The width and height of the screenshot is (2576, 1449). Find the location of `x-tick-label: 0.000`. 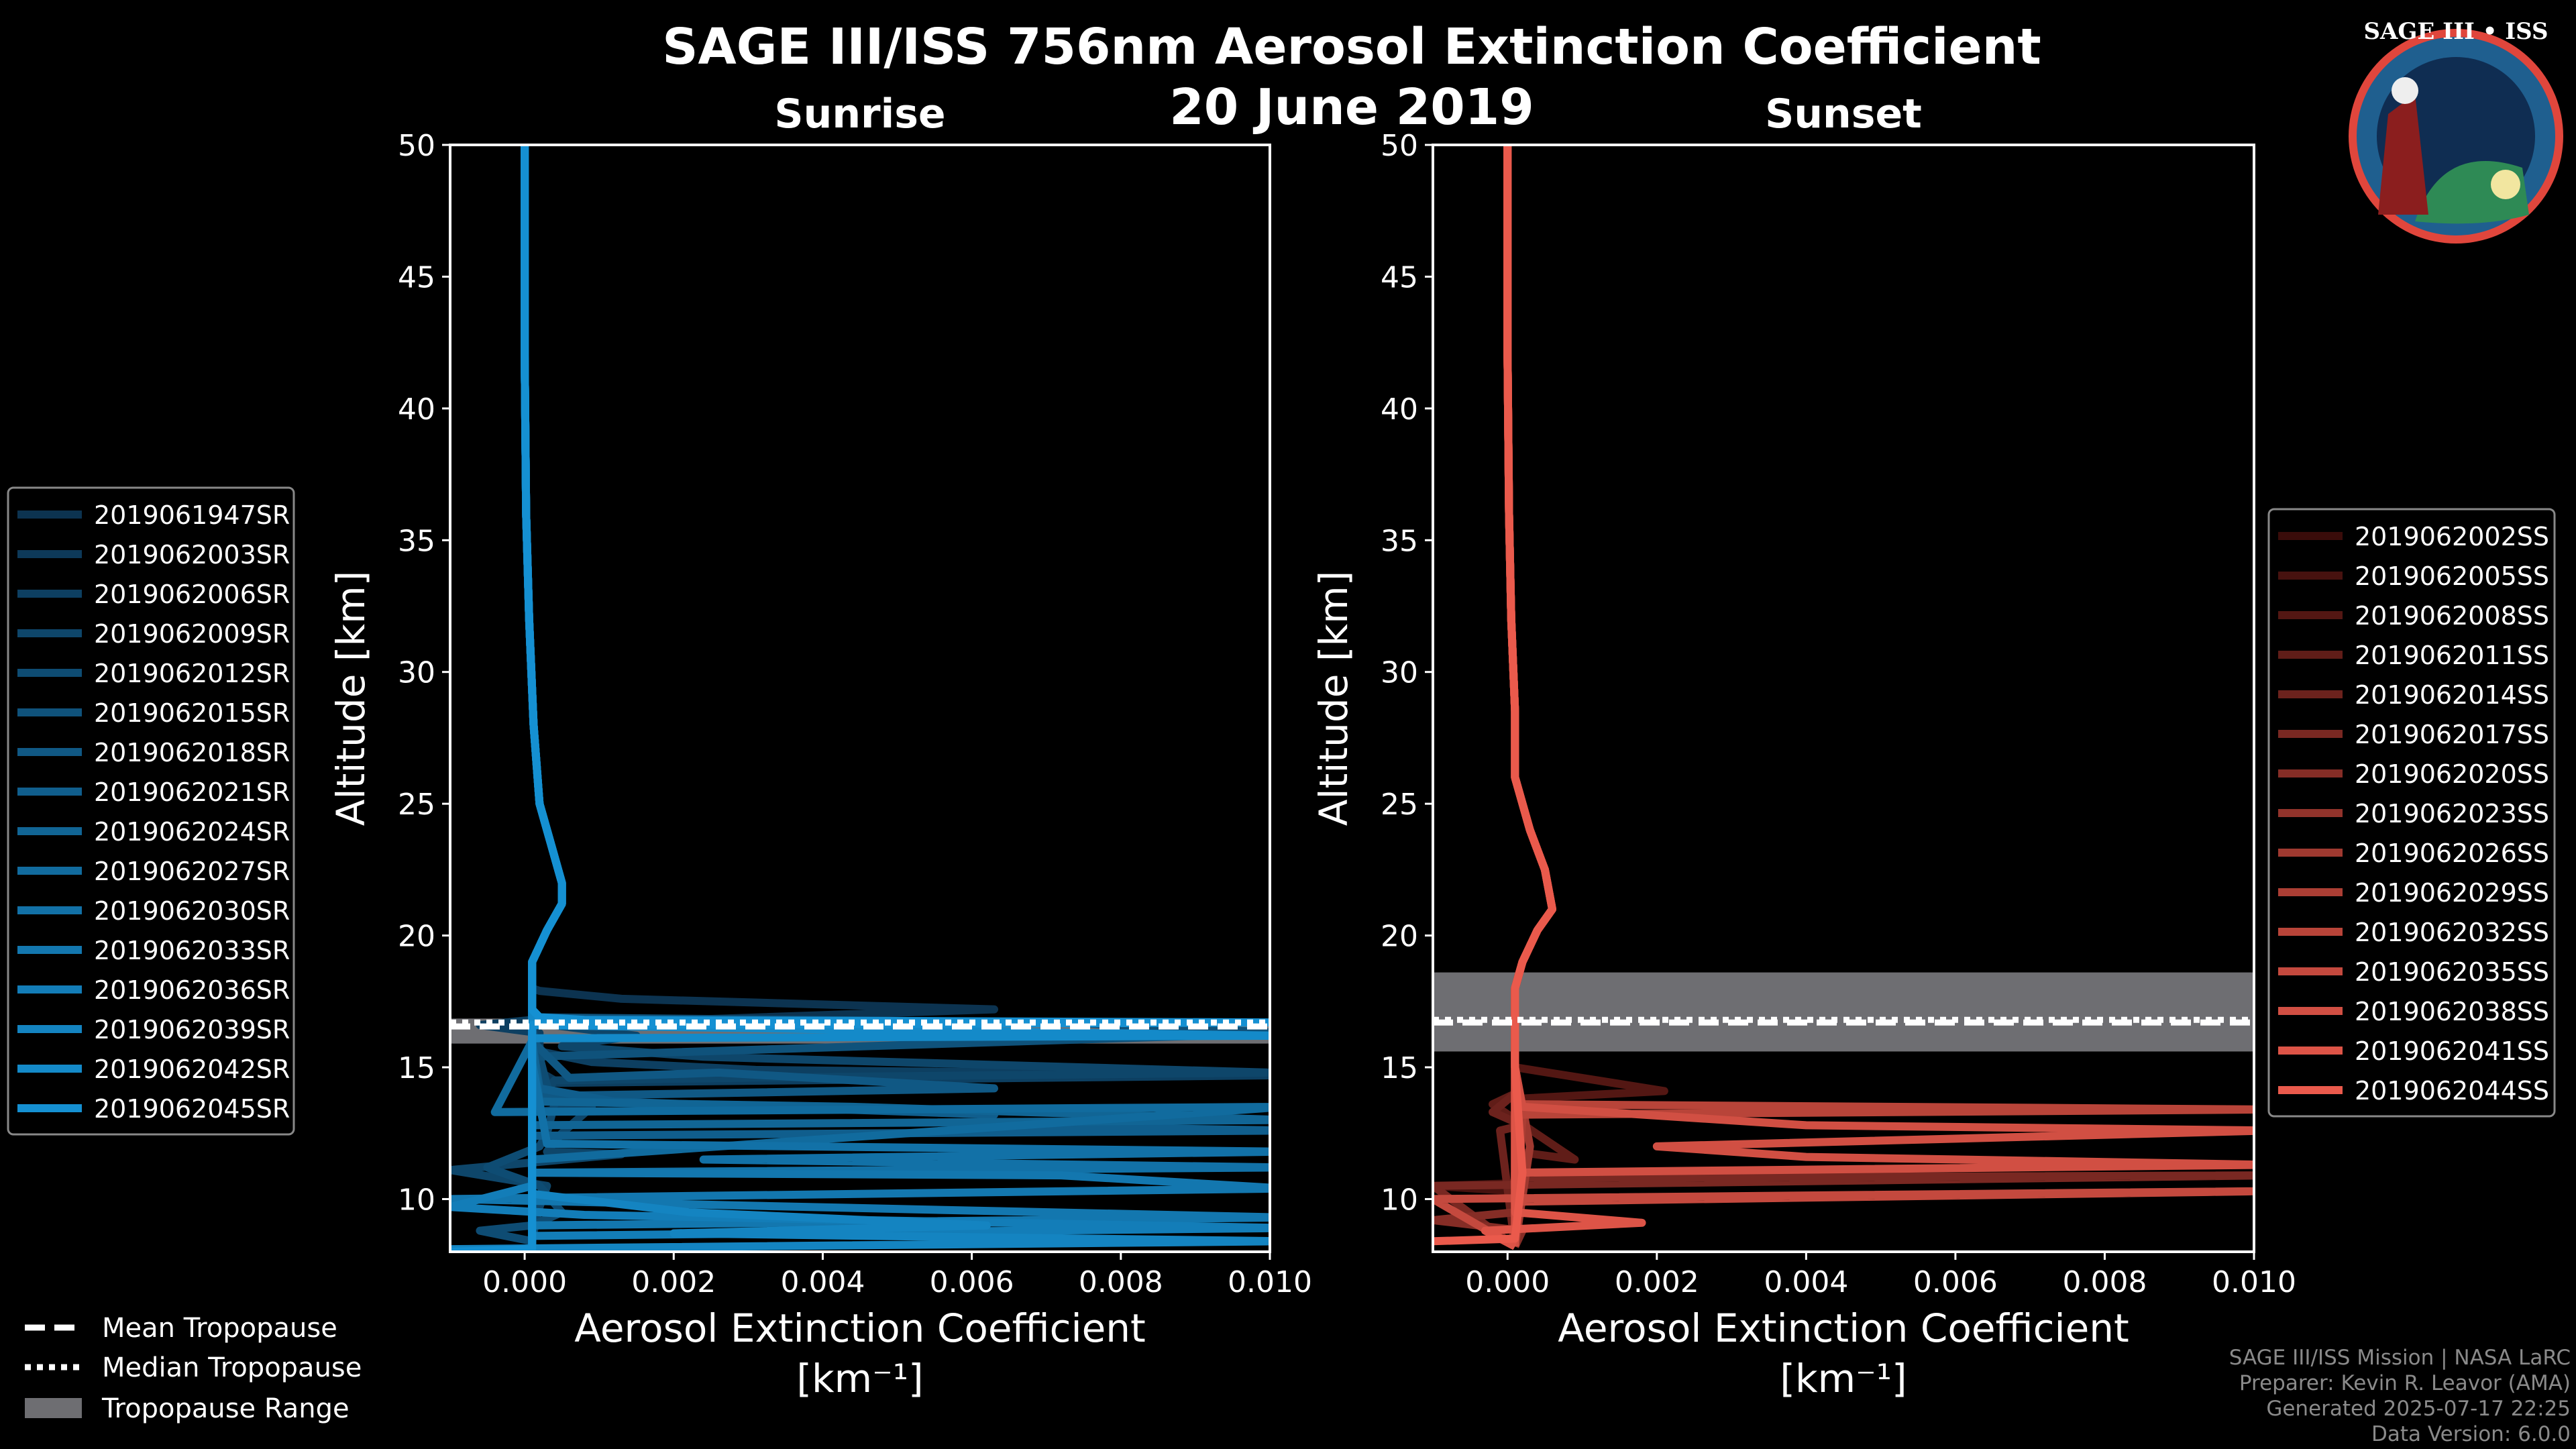

x-tick-label: 0.000 is located at coordinates (524, 1282).